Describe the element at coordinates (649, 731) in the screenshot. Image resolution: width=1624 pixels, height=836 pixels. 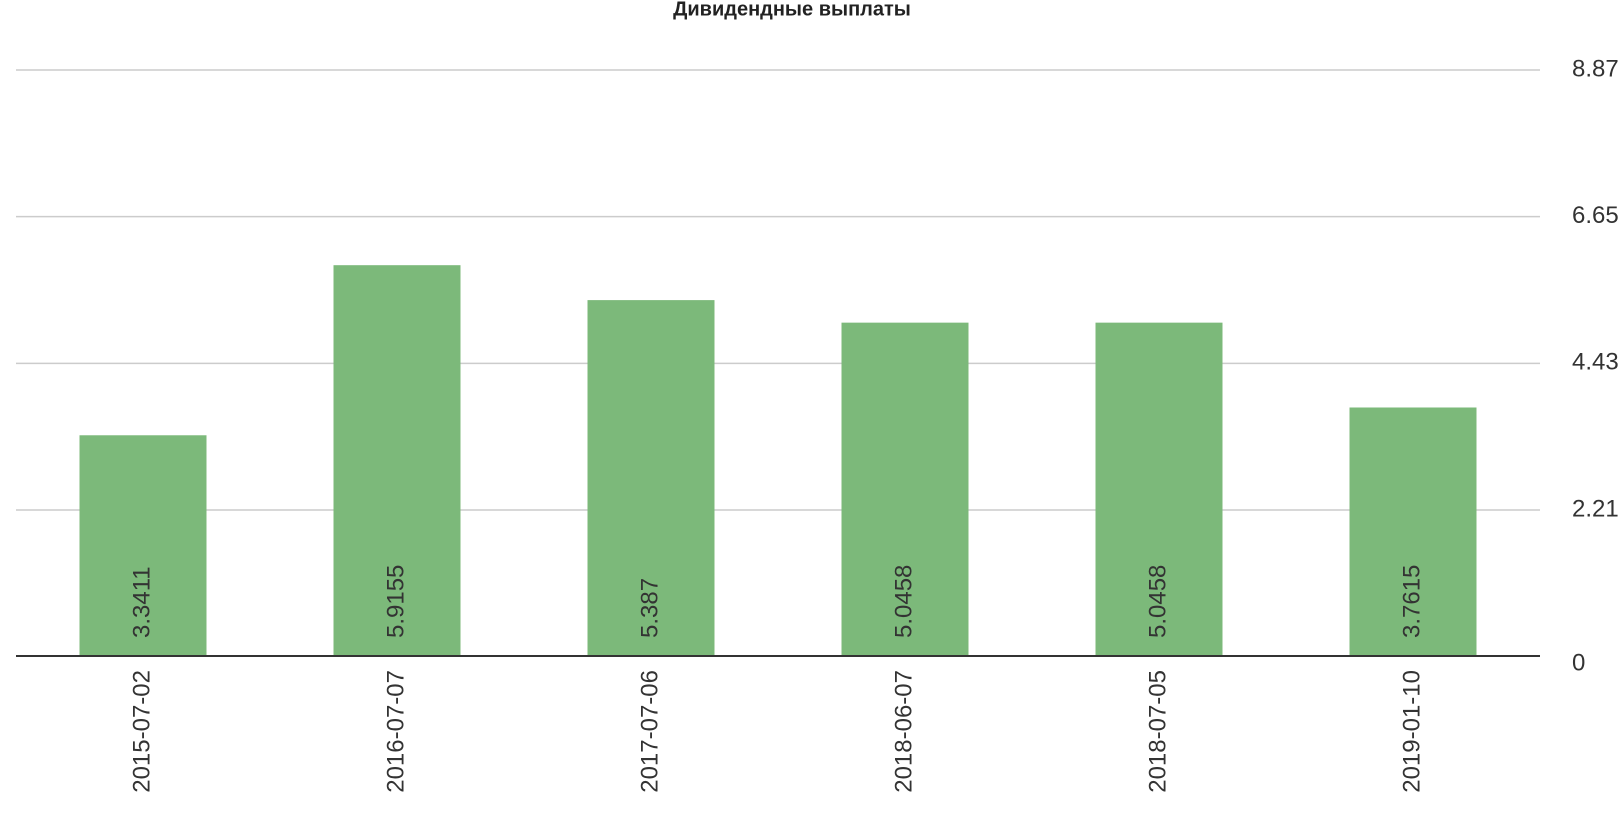
I see `x-tick-label: 2017-07-06` at that location.